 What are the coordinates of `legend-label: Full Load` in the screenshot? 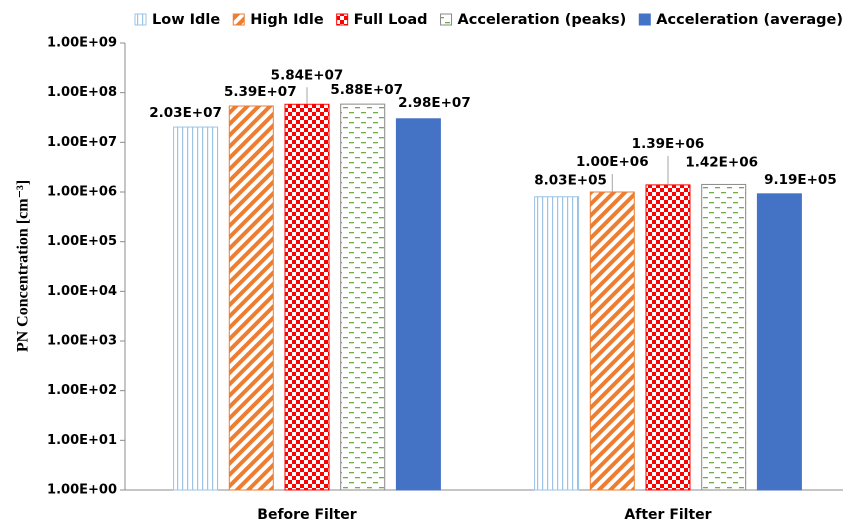 It's located at (391, 20).